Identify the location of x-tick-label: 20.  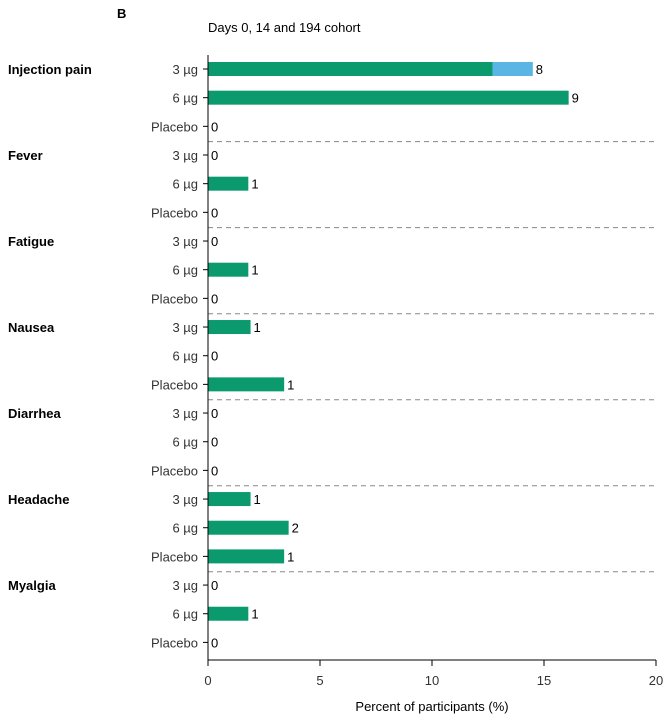
(656, 680).